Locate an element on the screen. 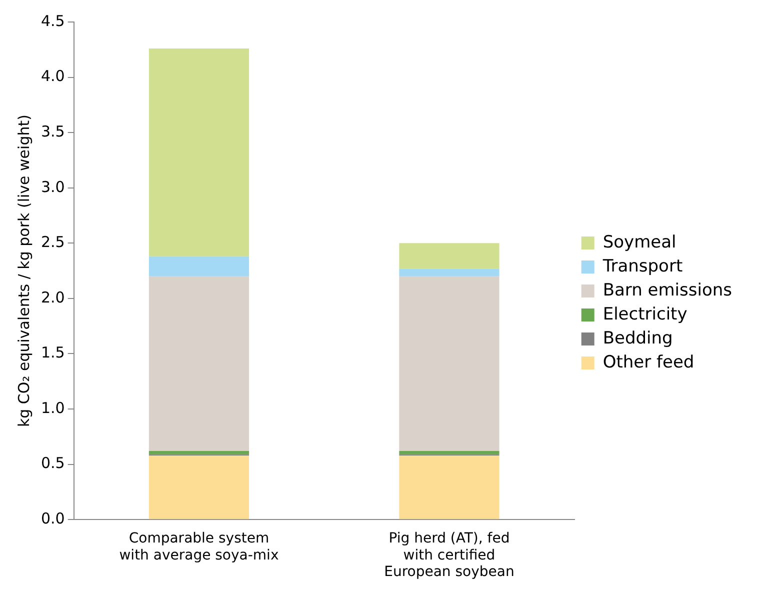 The width and height of the screenshot is (760, 596). y-tick-label: 2.5 is located at coordinates (52, 242).